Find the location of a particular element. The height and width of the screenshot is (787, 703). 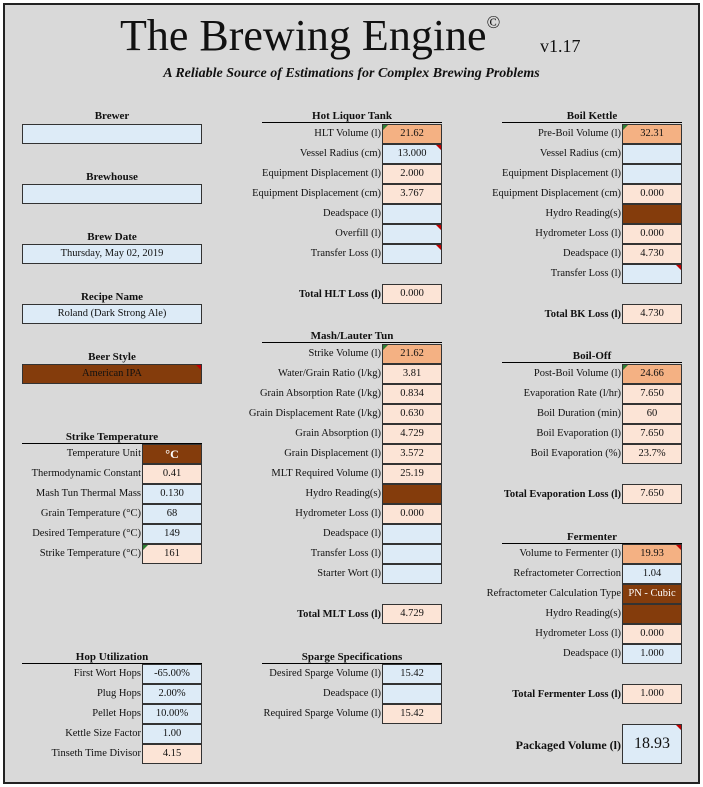

sparge-deadspace-l-value is located at coordinates (412, 694).